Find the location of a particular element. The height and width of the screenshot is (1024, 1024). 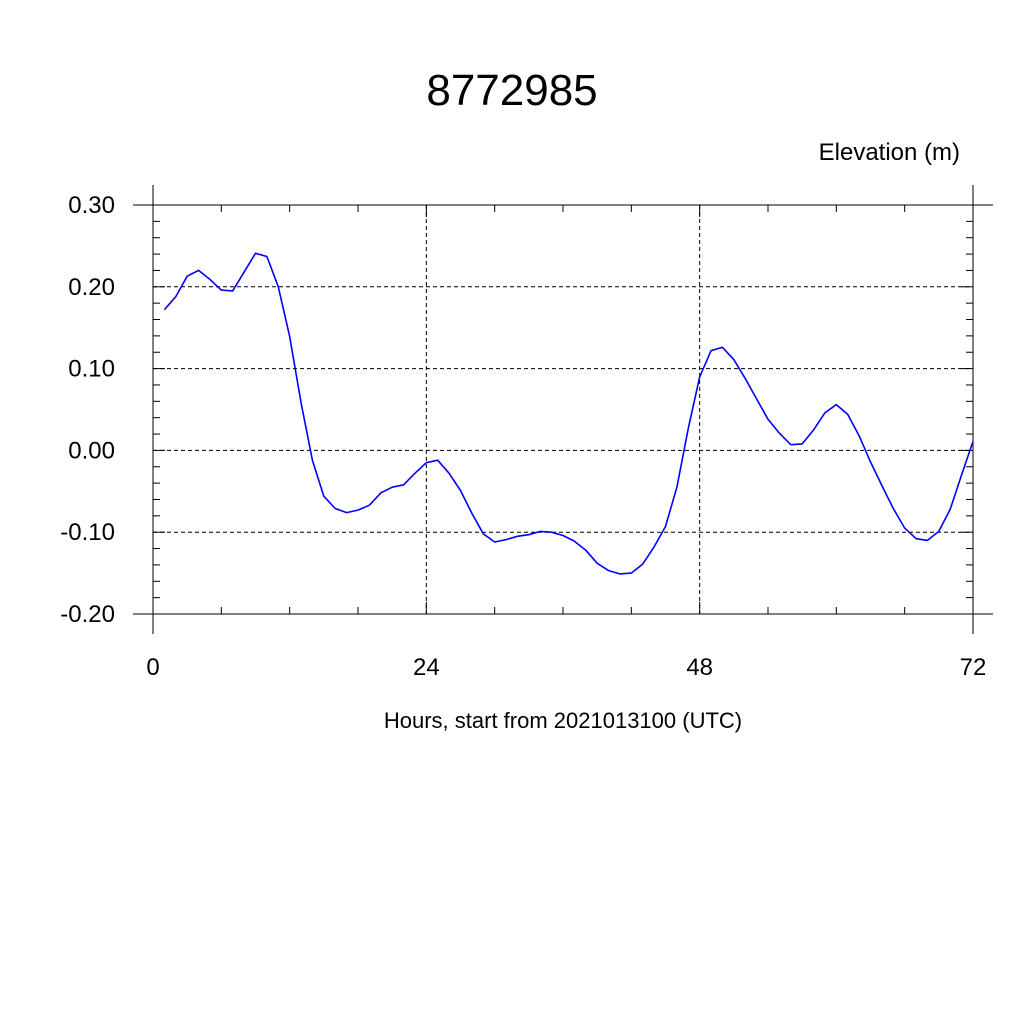

y-tick-label: 0.30 is located at coordinates (91, 205).